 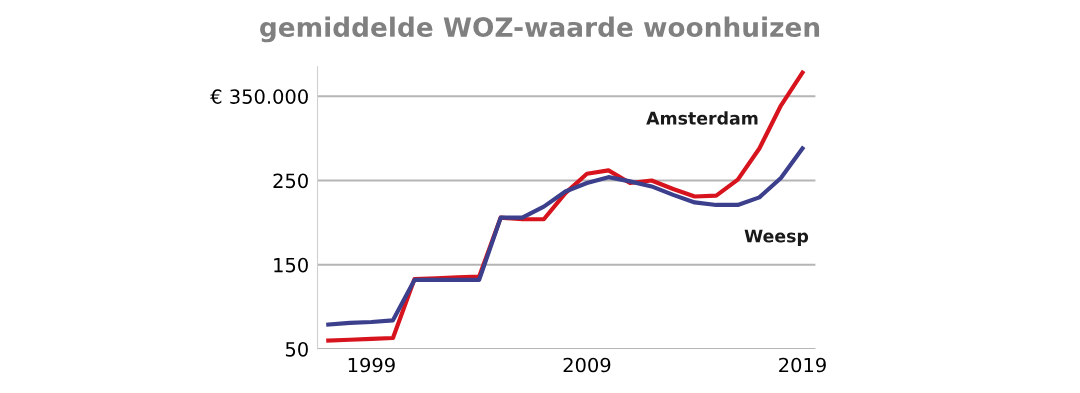 What do you see at coordinates (371, 365) in the screenshot?
I see `x-tick-label: 1999` at bounding box center [371, 365].